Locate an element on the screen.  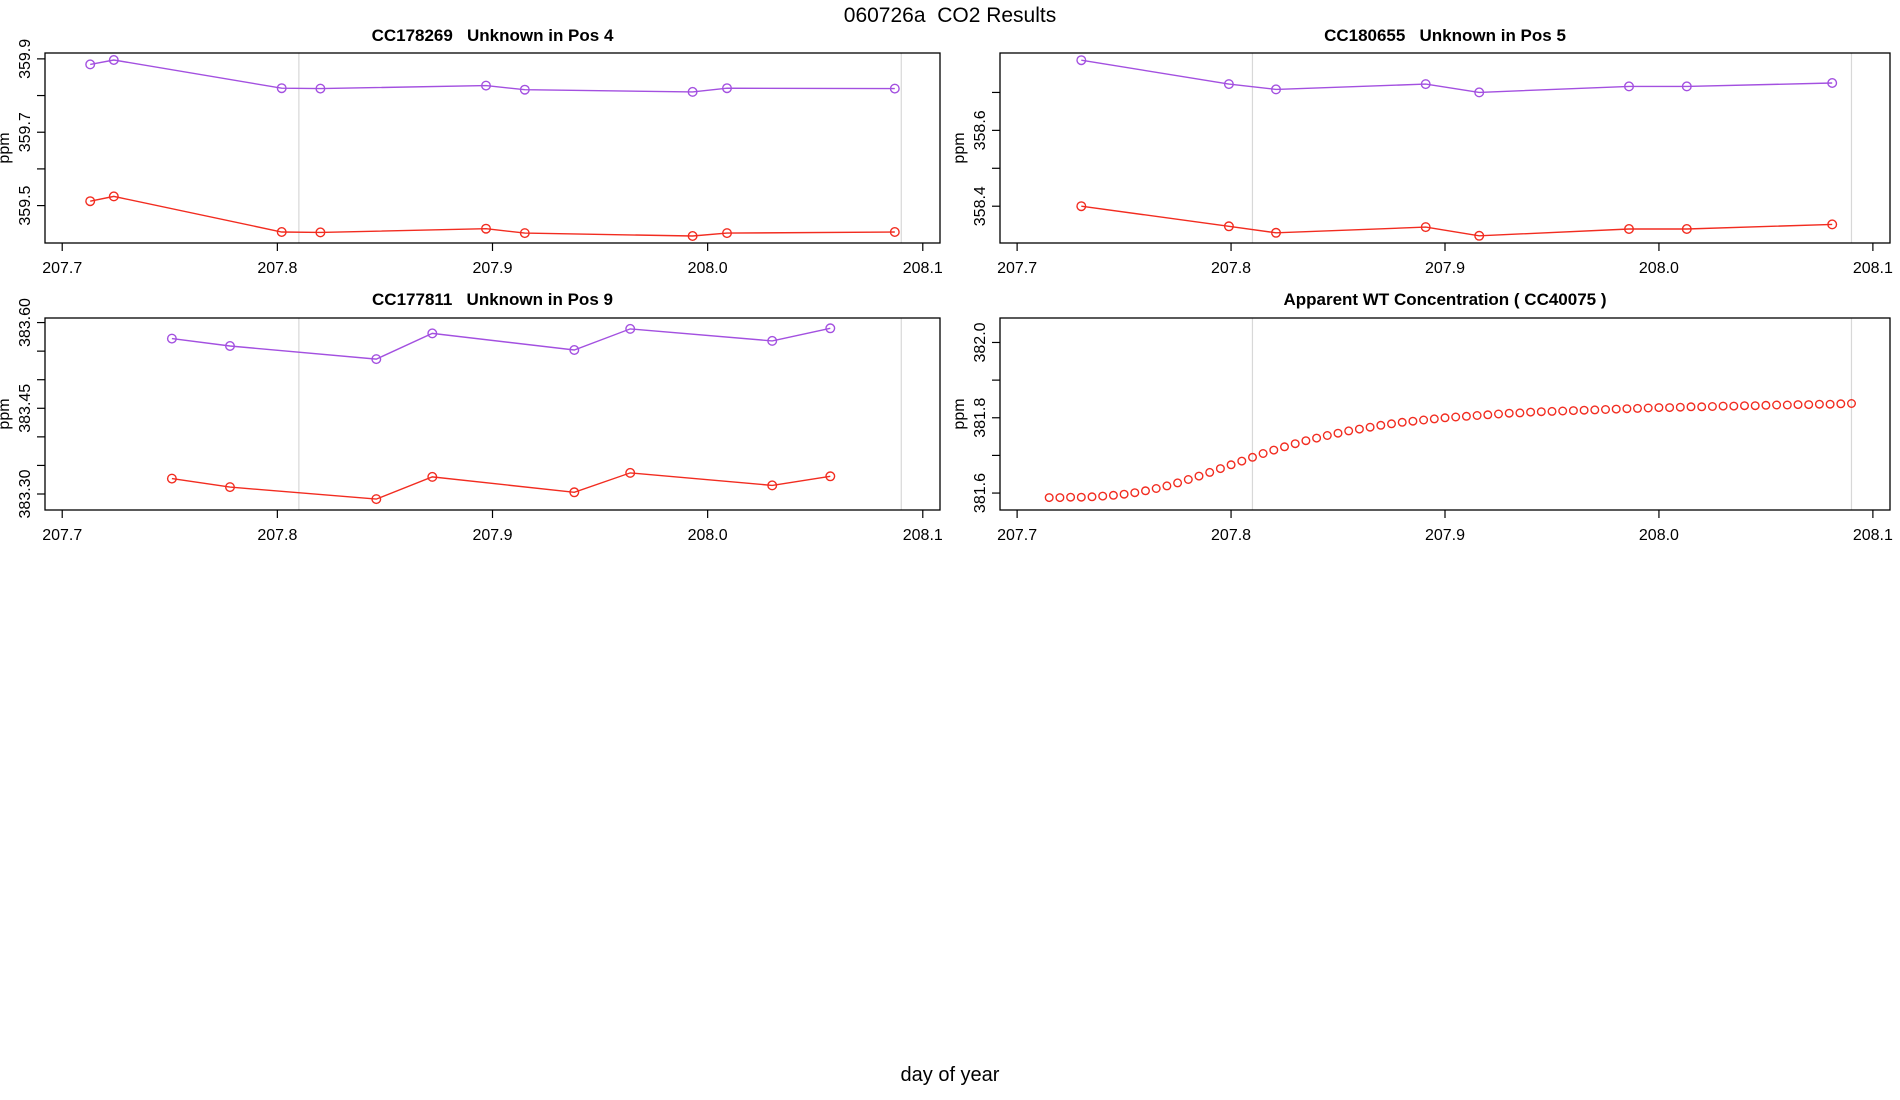
panel-0-x-axis: 207.7 207.8 207.9 208.0 208.1 is located at coordinates (492, 260).